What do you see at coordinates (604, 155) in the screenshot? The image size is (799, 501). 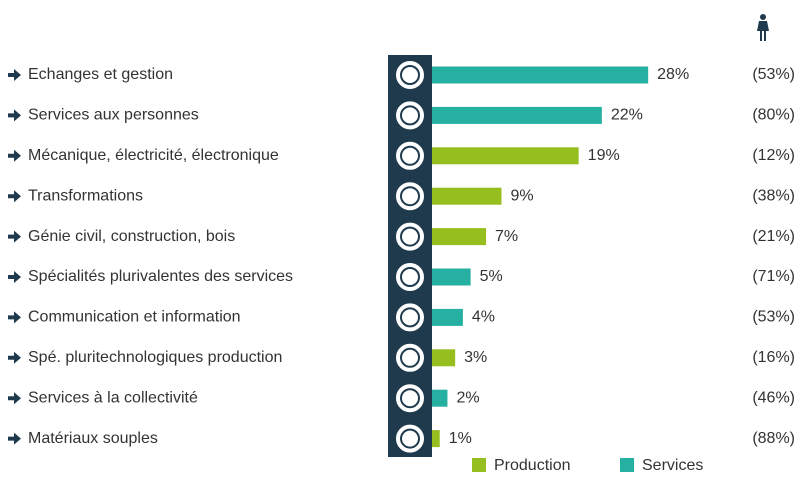 I see `value-label: 19%` at bounding box center [604, 155].